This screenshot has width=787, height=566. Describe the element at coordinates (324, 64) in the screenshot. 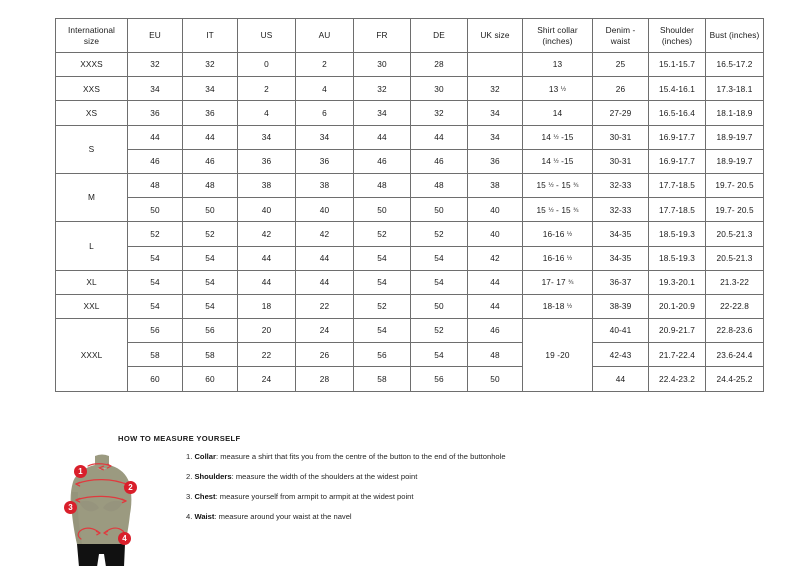

I see `cell-au: 2` at that location.